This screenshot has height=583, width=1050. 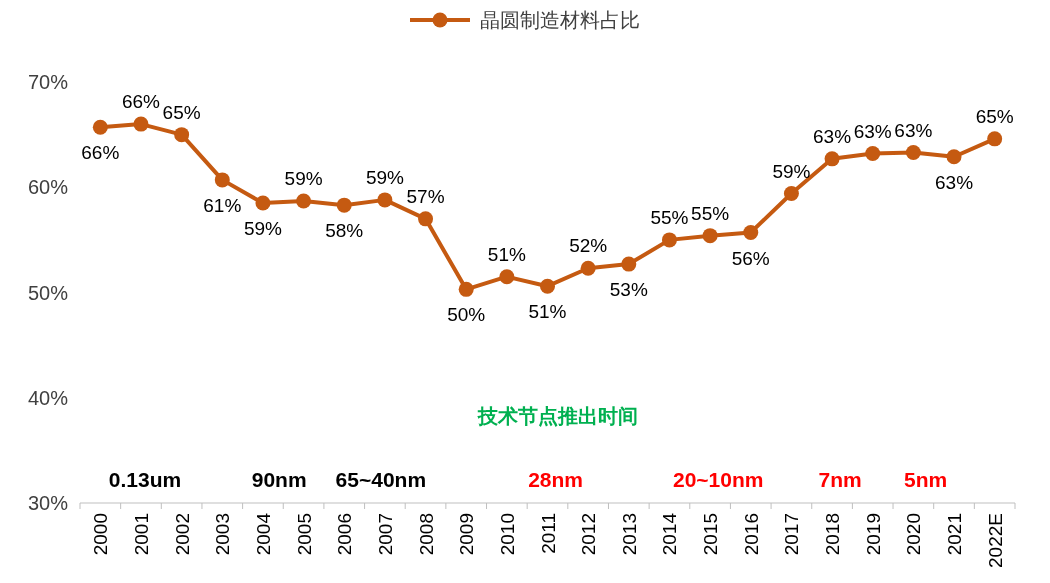 I want to click on legend-label: 晶圆制造材料占比, so click(x=560, y=20).